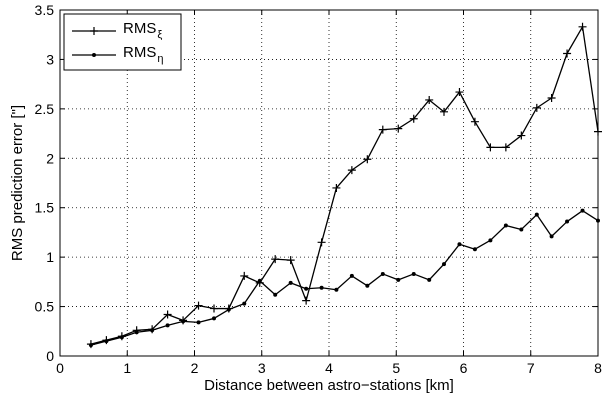 This screenshot has height=403, width=602. What do you see at coordinates (50, 158) in the screenshot?
I see `y-tick-label: 2` at bounding box center [50, 158].